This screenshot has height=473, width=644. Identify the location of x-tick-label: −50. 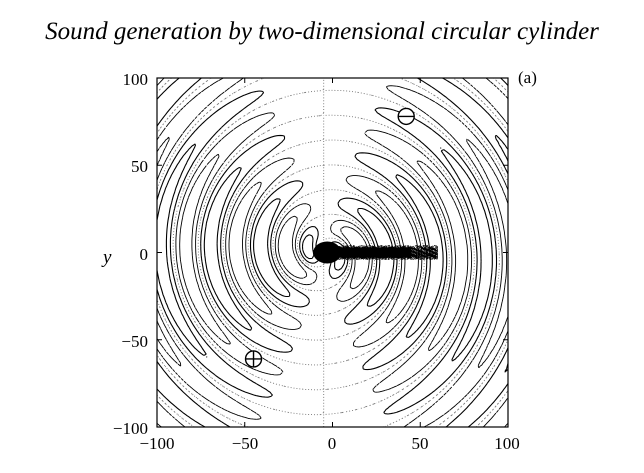
(245, 443).